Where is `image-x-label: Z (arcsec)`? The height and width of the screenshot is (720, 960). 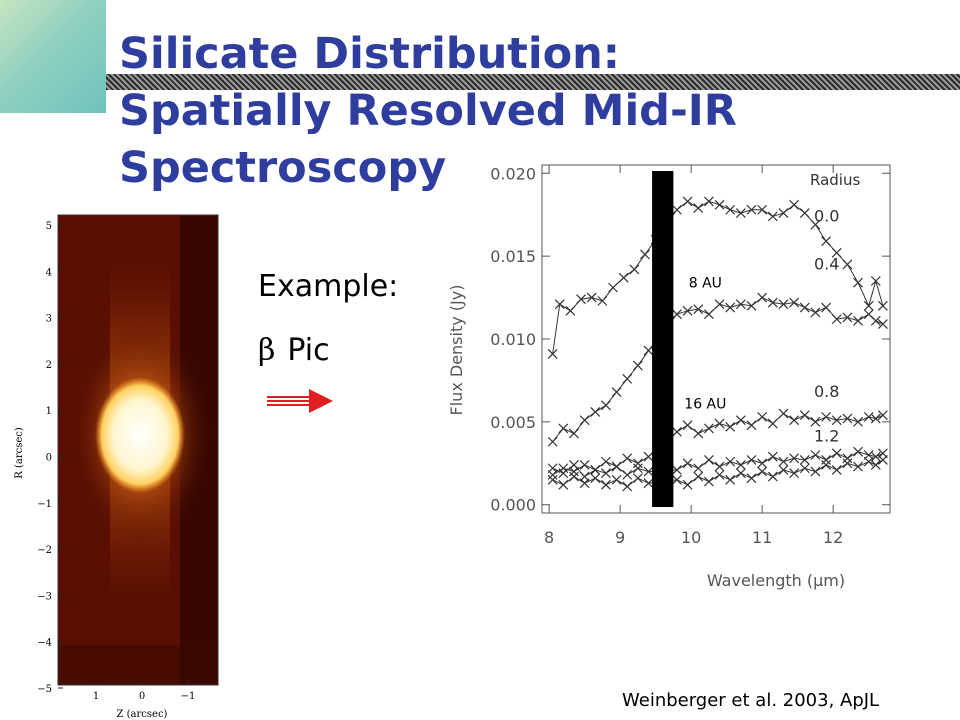 image-x-label: Z (arcsec) is located at coordinates (142, 714).